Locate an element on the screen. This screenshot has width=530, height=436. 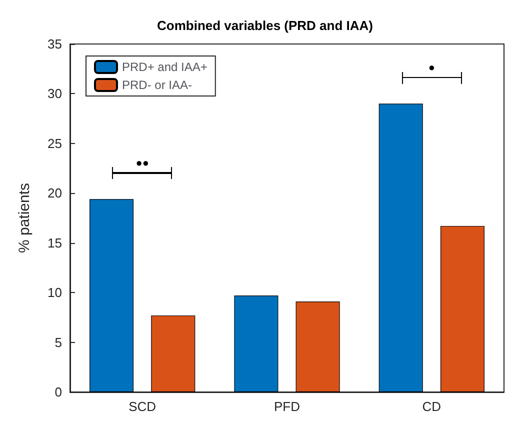
y-axis-title: % patients is located at coordinates (24, 218).